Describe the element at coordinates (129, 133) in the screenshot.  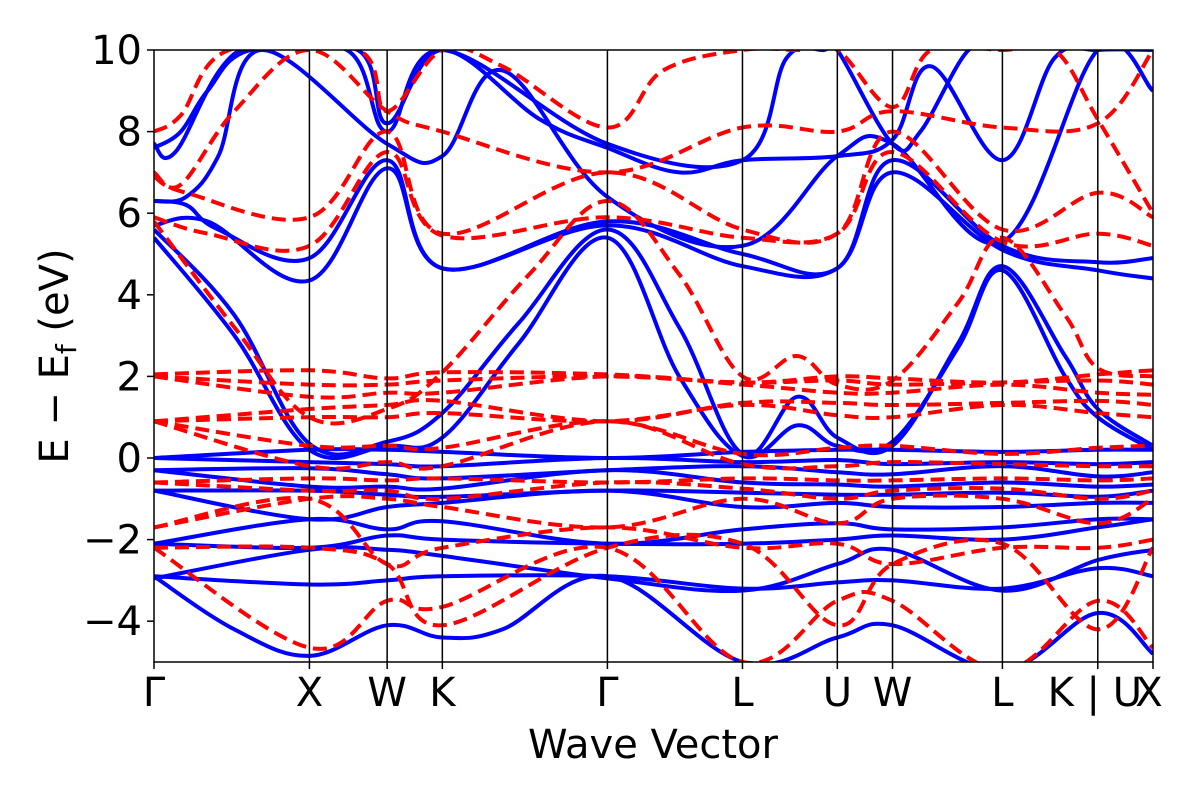
I see `y-tick-label: 8` at that location.